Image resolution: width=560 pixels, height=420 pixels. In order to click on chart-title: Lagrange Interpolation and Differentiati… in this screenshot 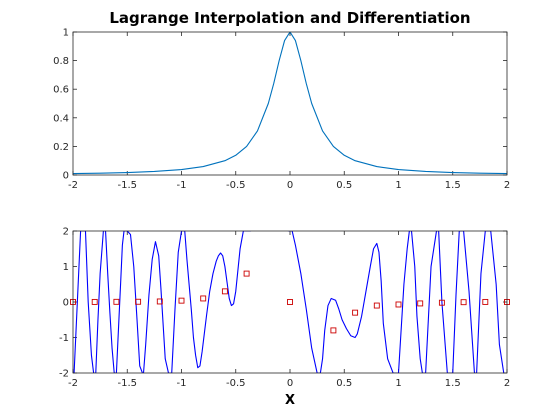, I will do `click(289, 18)`.